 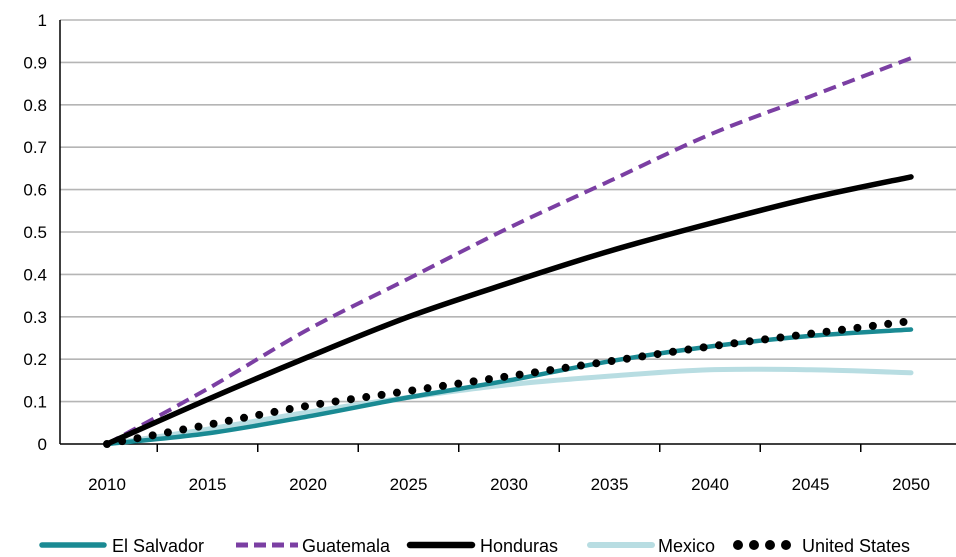 What do you see at coordinates (811, 484) in the screenshot?
I see `x-tick-label: 2045` at bounding box center [811, 484].